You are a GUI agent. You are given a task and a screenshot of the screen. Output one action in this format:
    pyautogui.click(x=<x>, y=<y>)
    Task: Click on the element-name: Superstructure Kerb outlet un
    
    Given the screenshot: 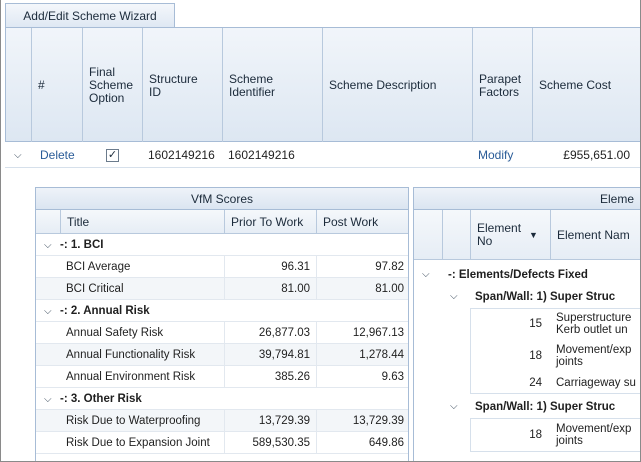 What is the action you would take?
    pyautogui.click(x=594, y=324)
    